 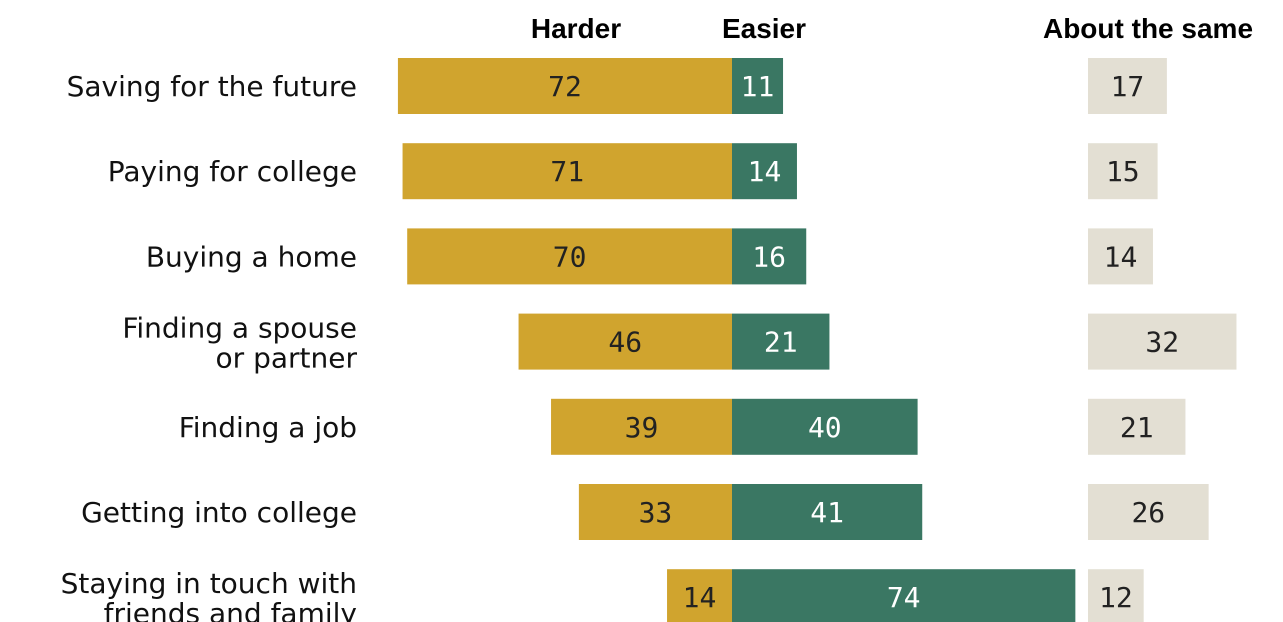 What do you see at coordinates (230, 609) in the screenshot?
I see `category-label-line: friends and family` at bounding box center [230, 609].